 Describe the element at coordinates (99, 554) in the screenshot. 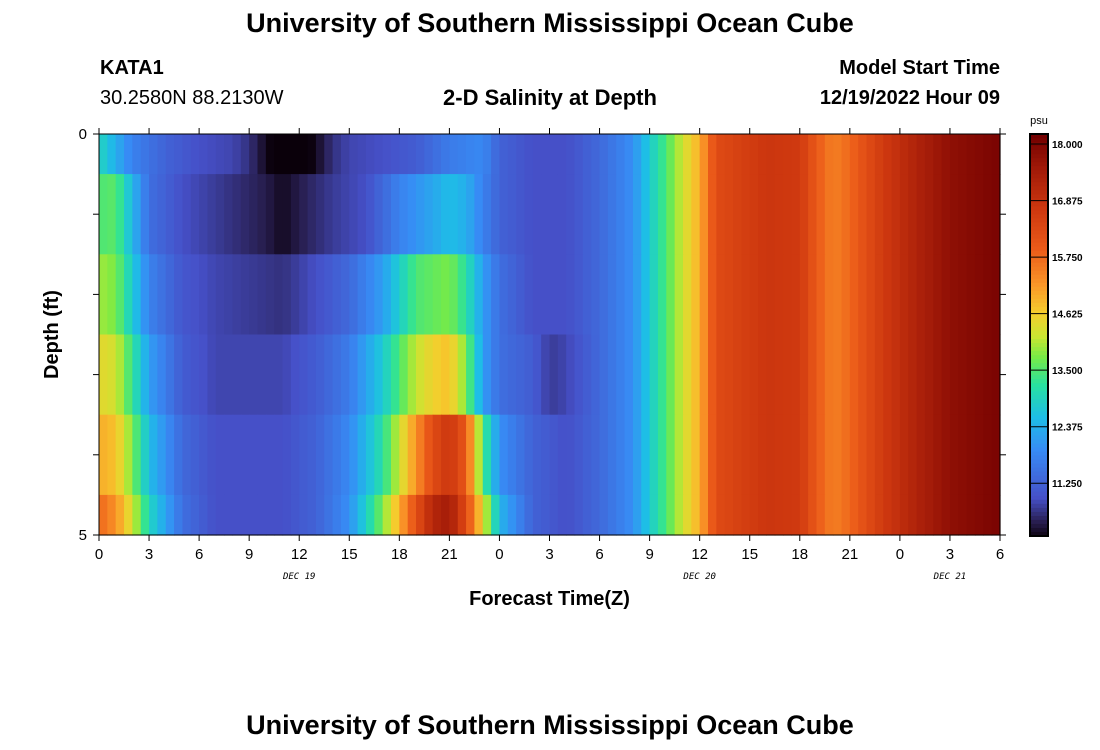

I see `x-tick-label: 0` at that location.